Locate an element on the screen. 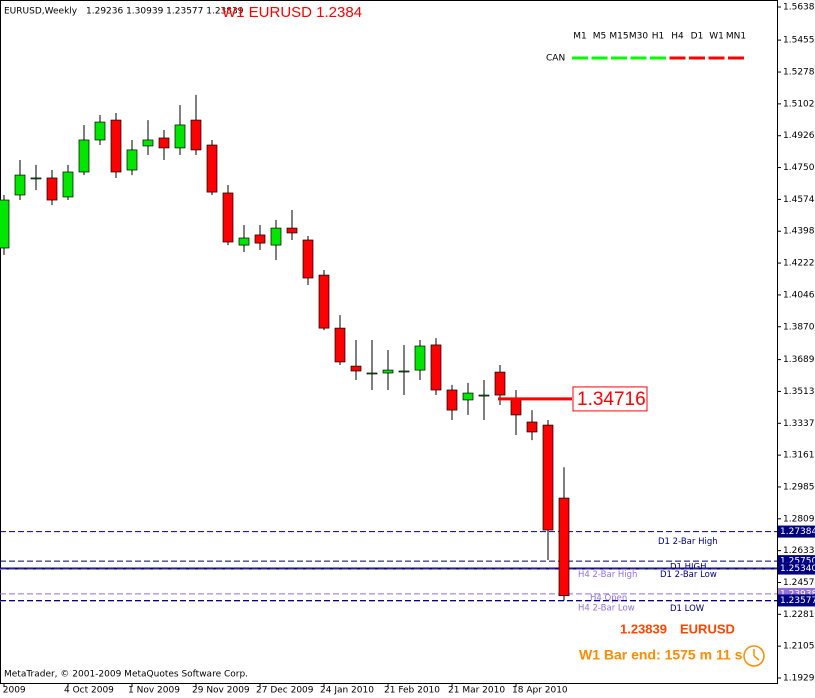  y-tick-label: 1.52785 is located at coordinates (799, 73).